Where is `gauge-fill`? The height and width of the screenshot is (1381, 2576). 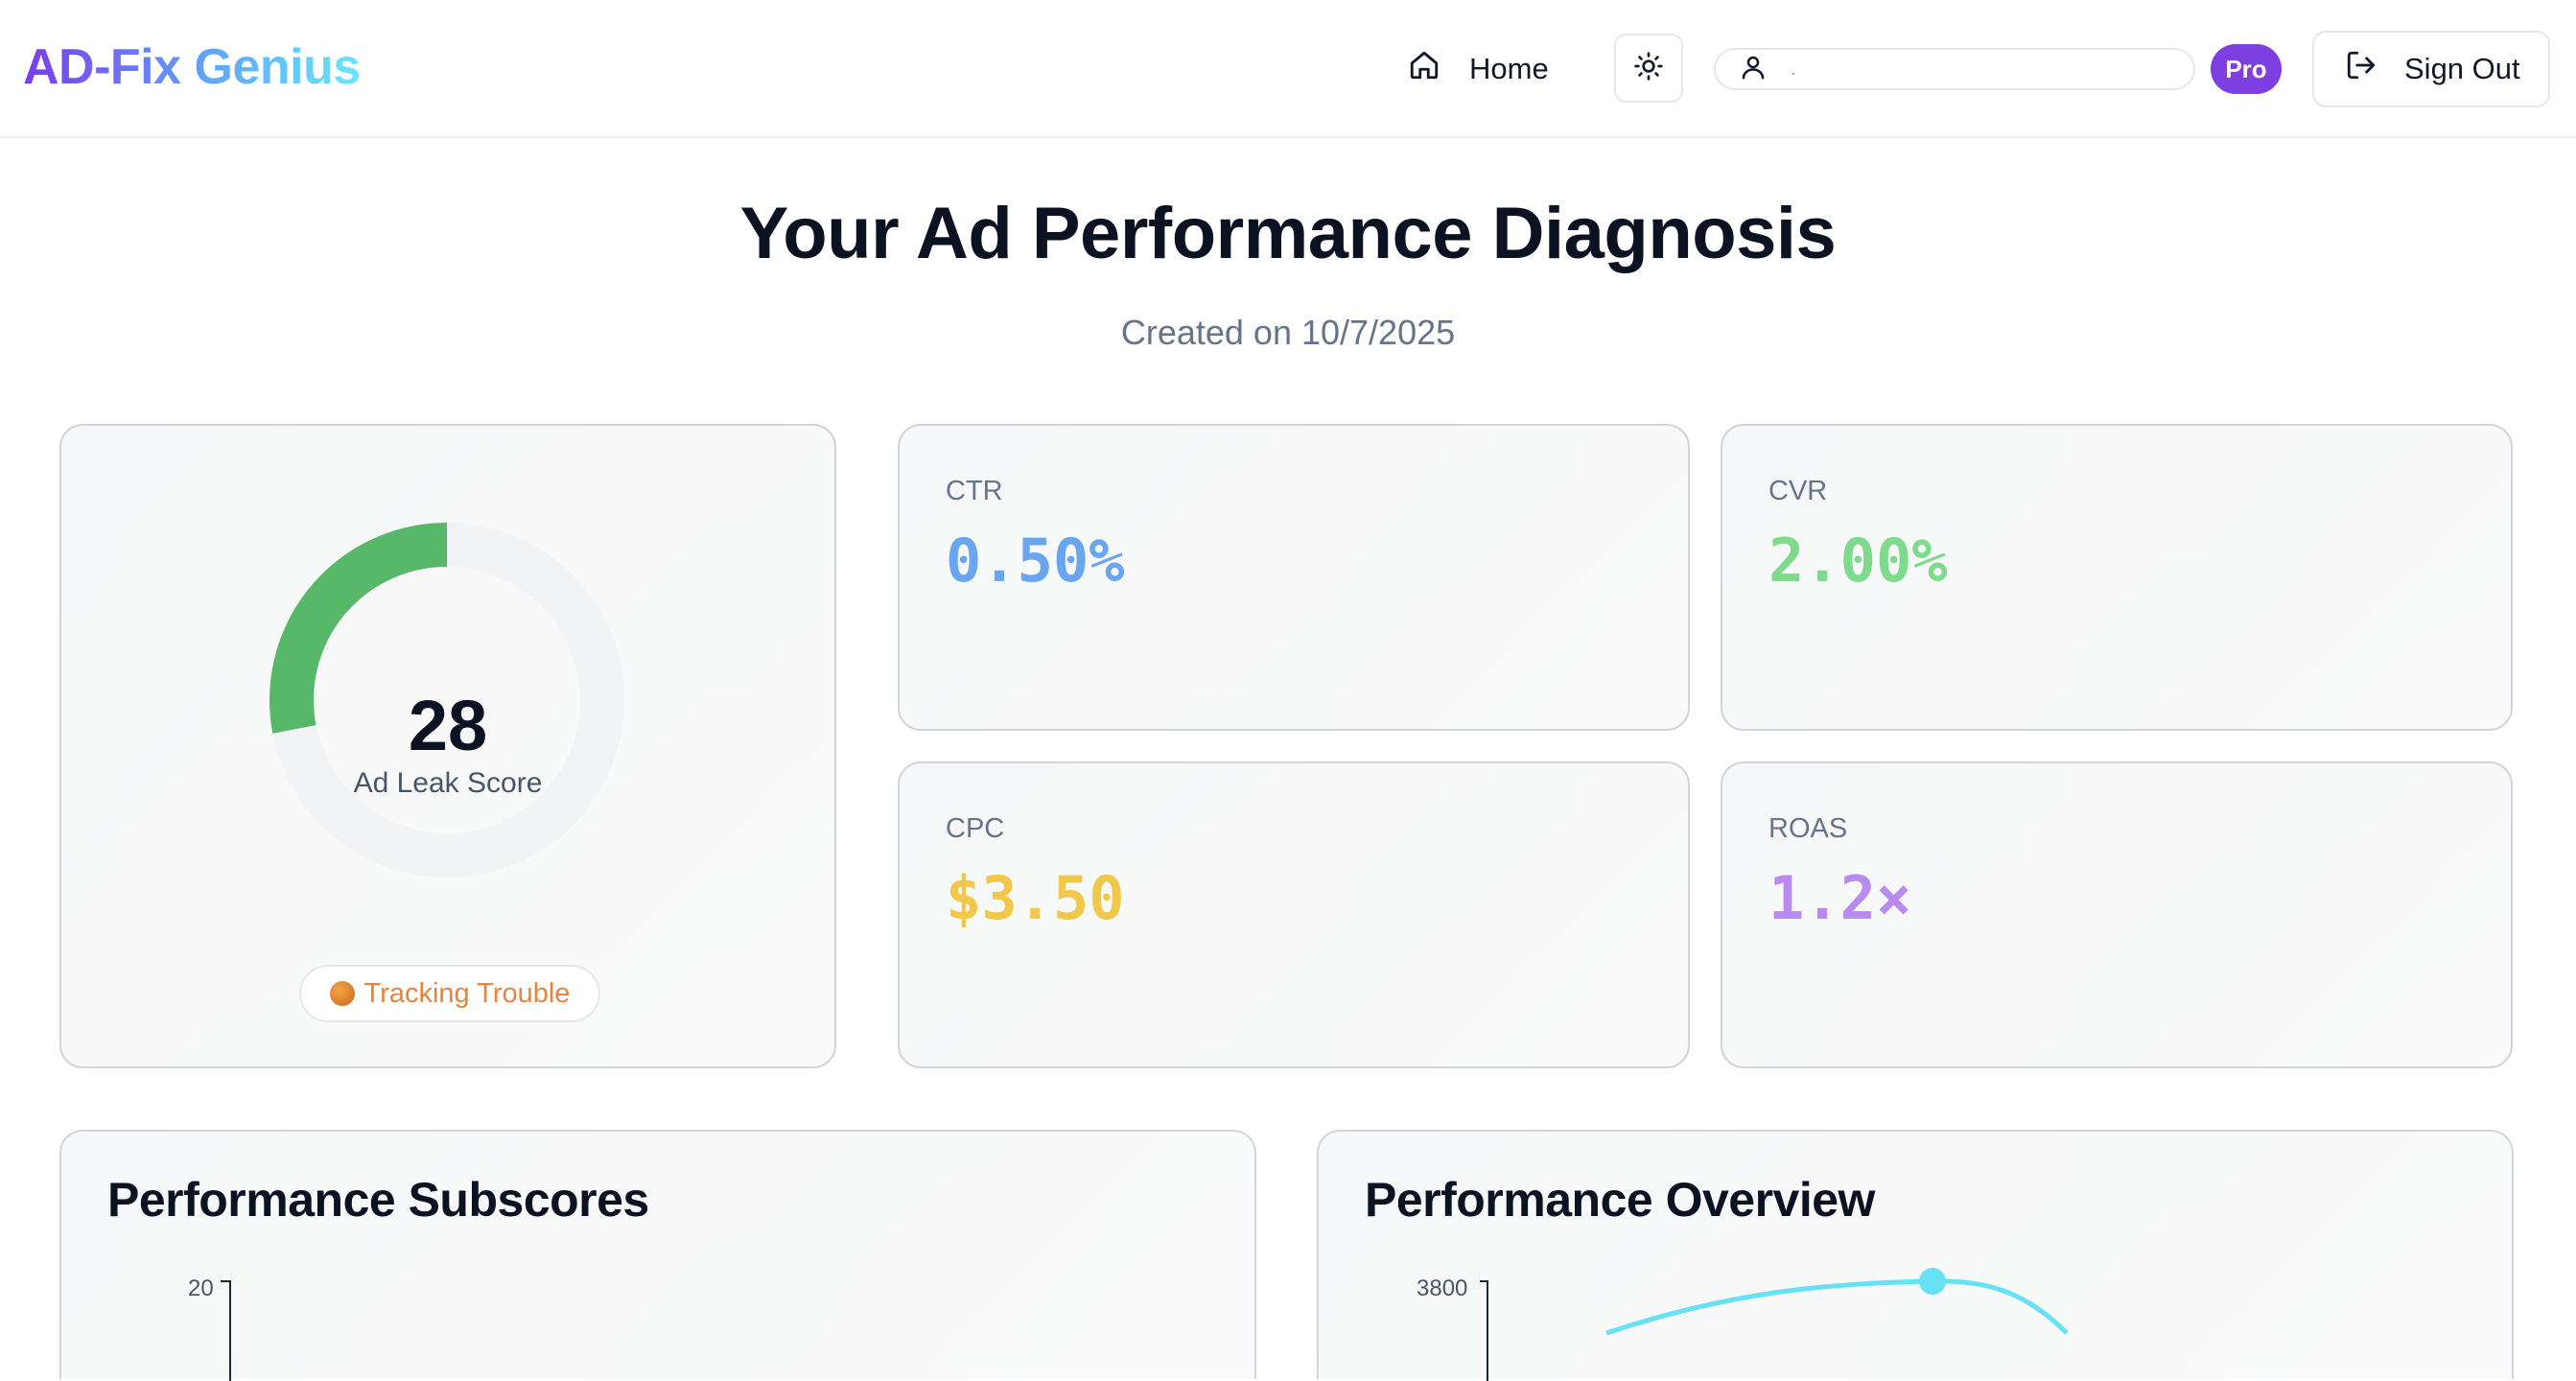 gauge-fill is located at coordinates (446, 701).